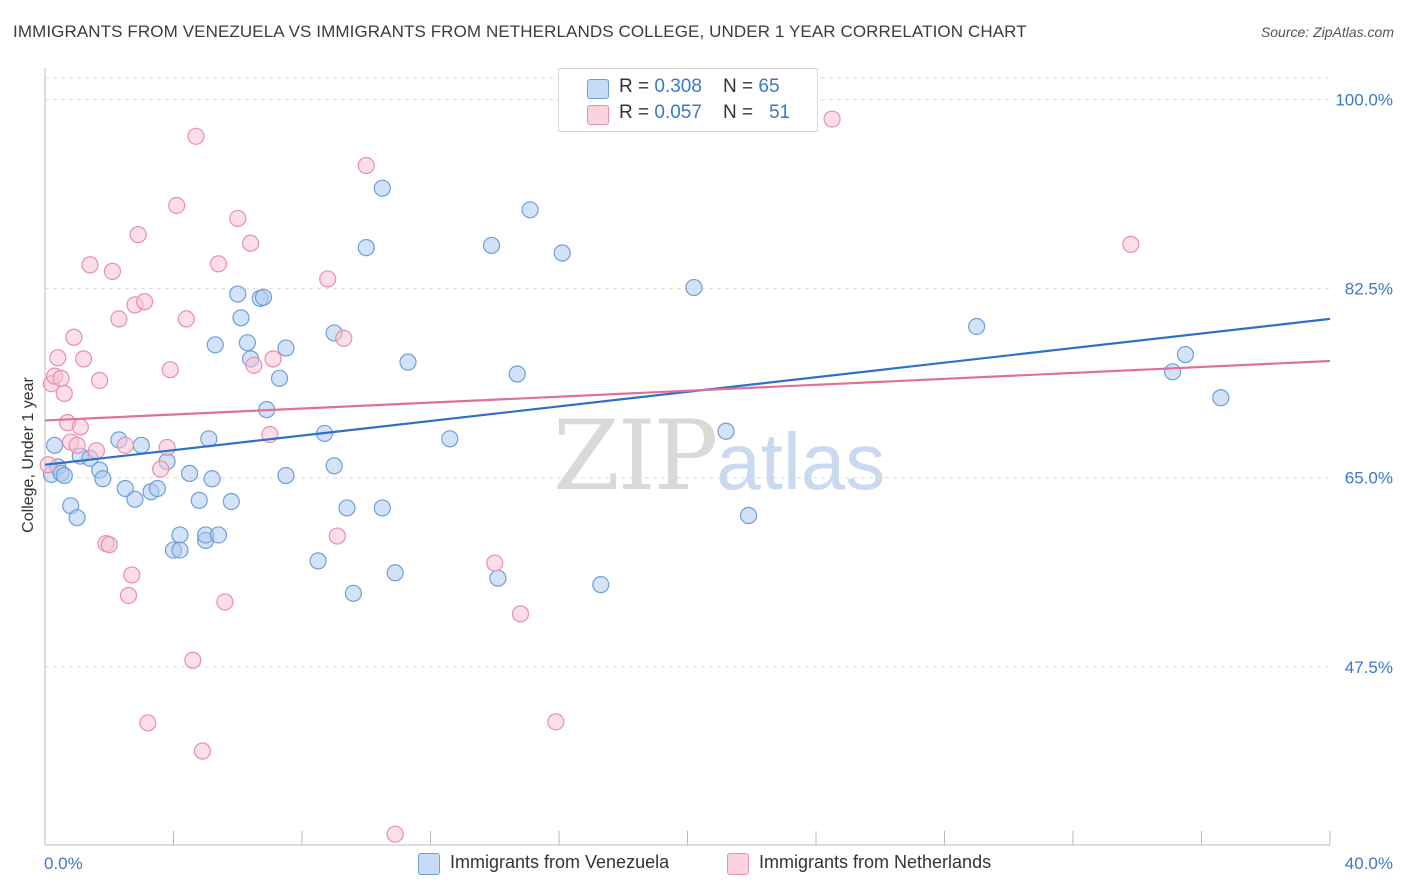  I want to click on watermark-atlas: atlas, so click(801, 461).